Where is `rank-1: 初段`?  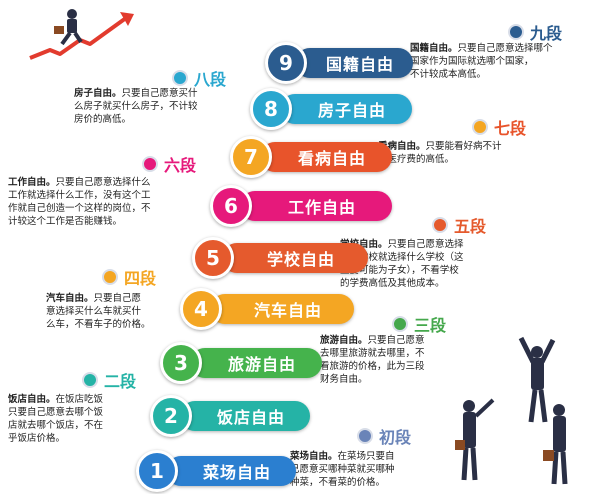
rank-1: 初段 is located at coordinates (384, 436).